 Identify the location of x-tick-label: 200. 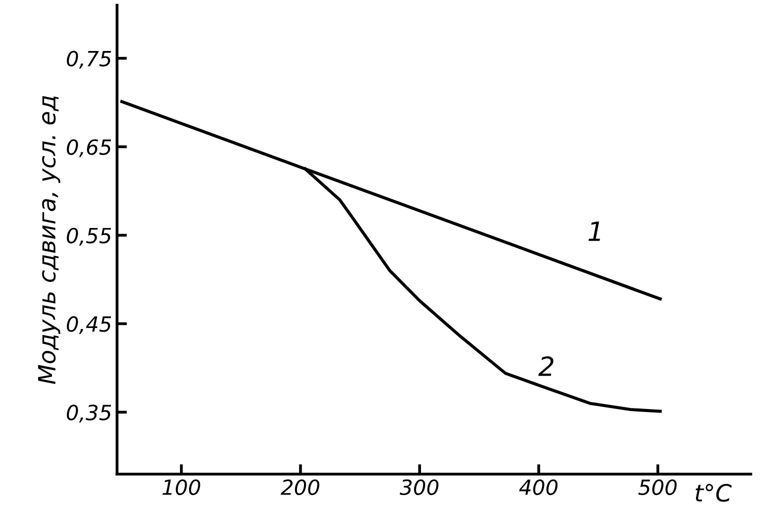
(300, 487).